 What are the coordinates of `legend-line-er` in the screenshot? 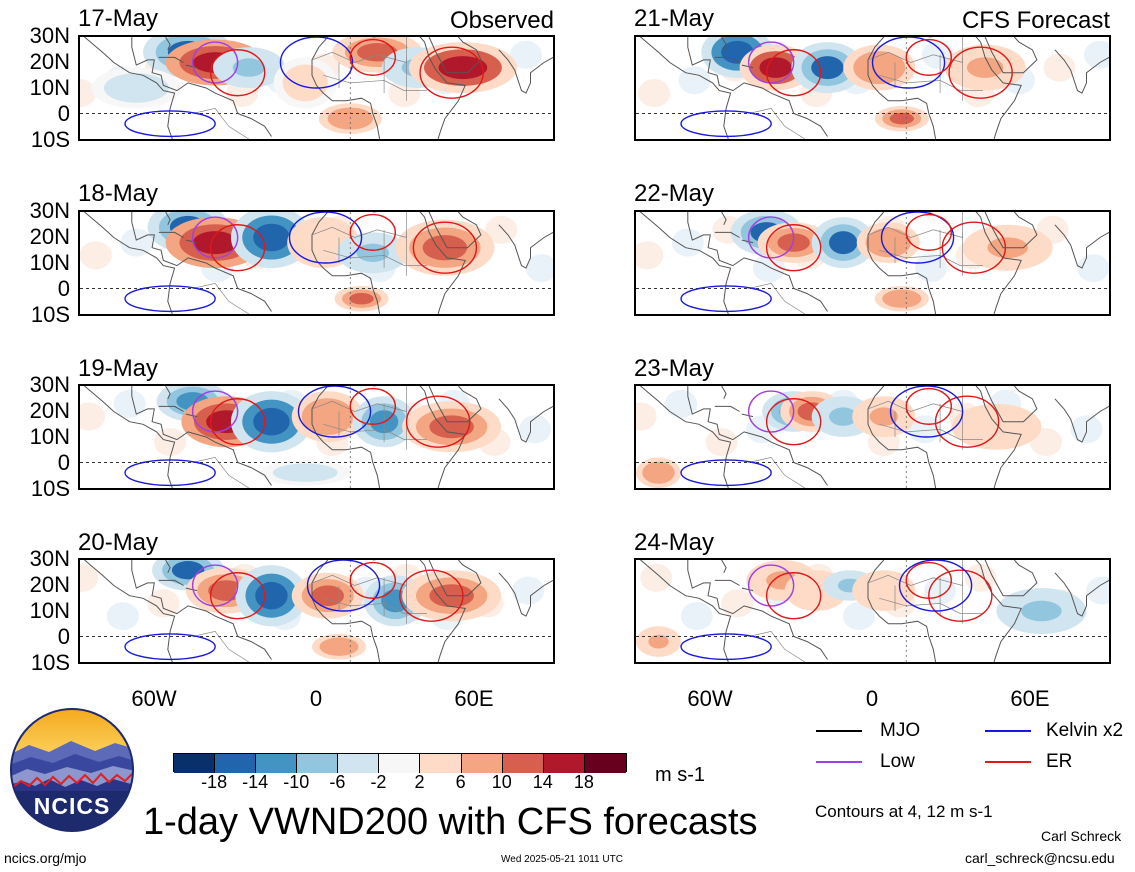 It's located at (1008, 762).